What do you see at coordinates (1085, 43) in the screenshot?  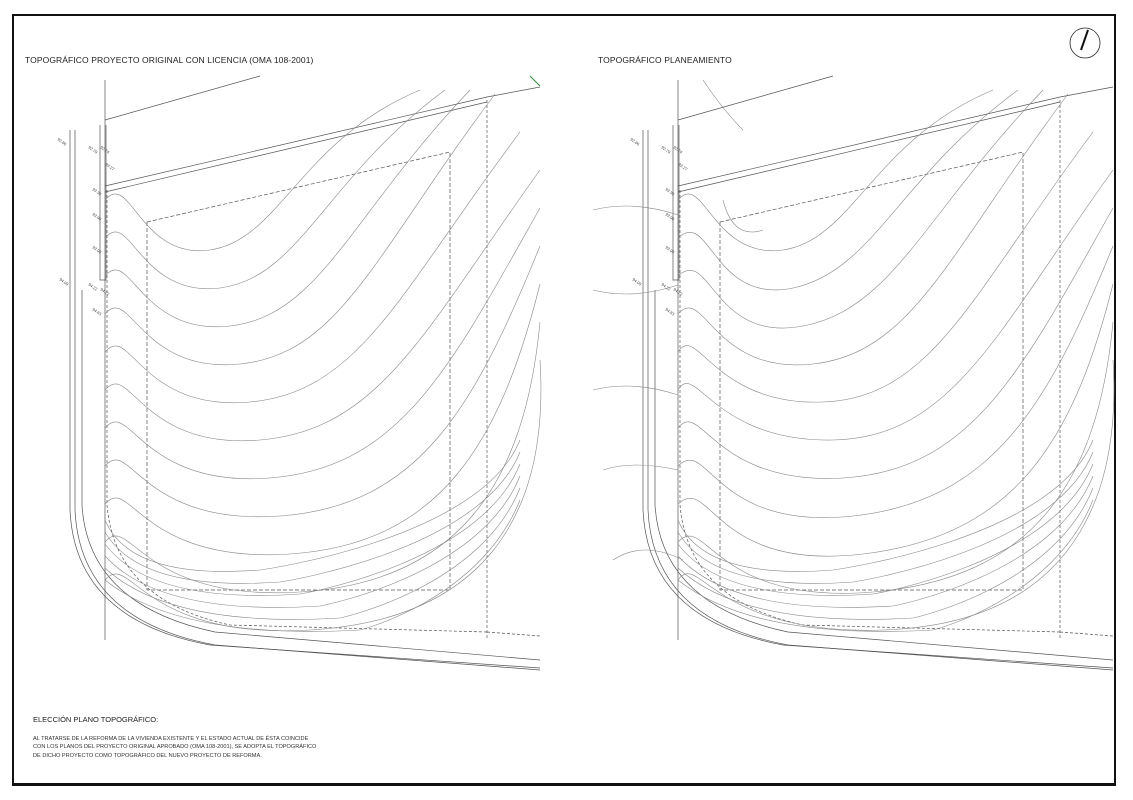 I see `north-arrow-icon` at bounding box center [1085, 43].